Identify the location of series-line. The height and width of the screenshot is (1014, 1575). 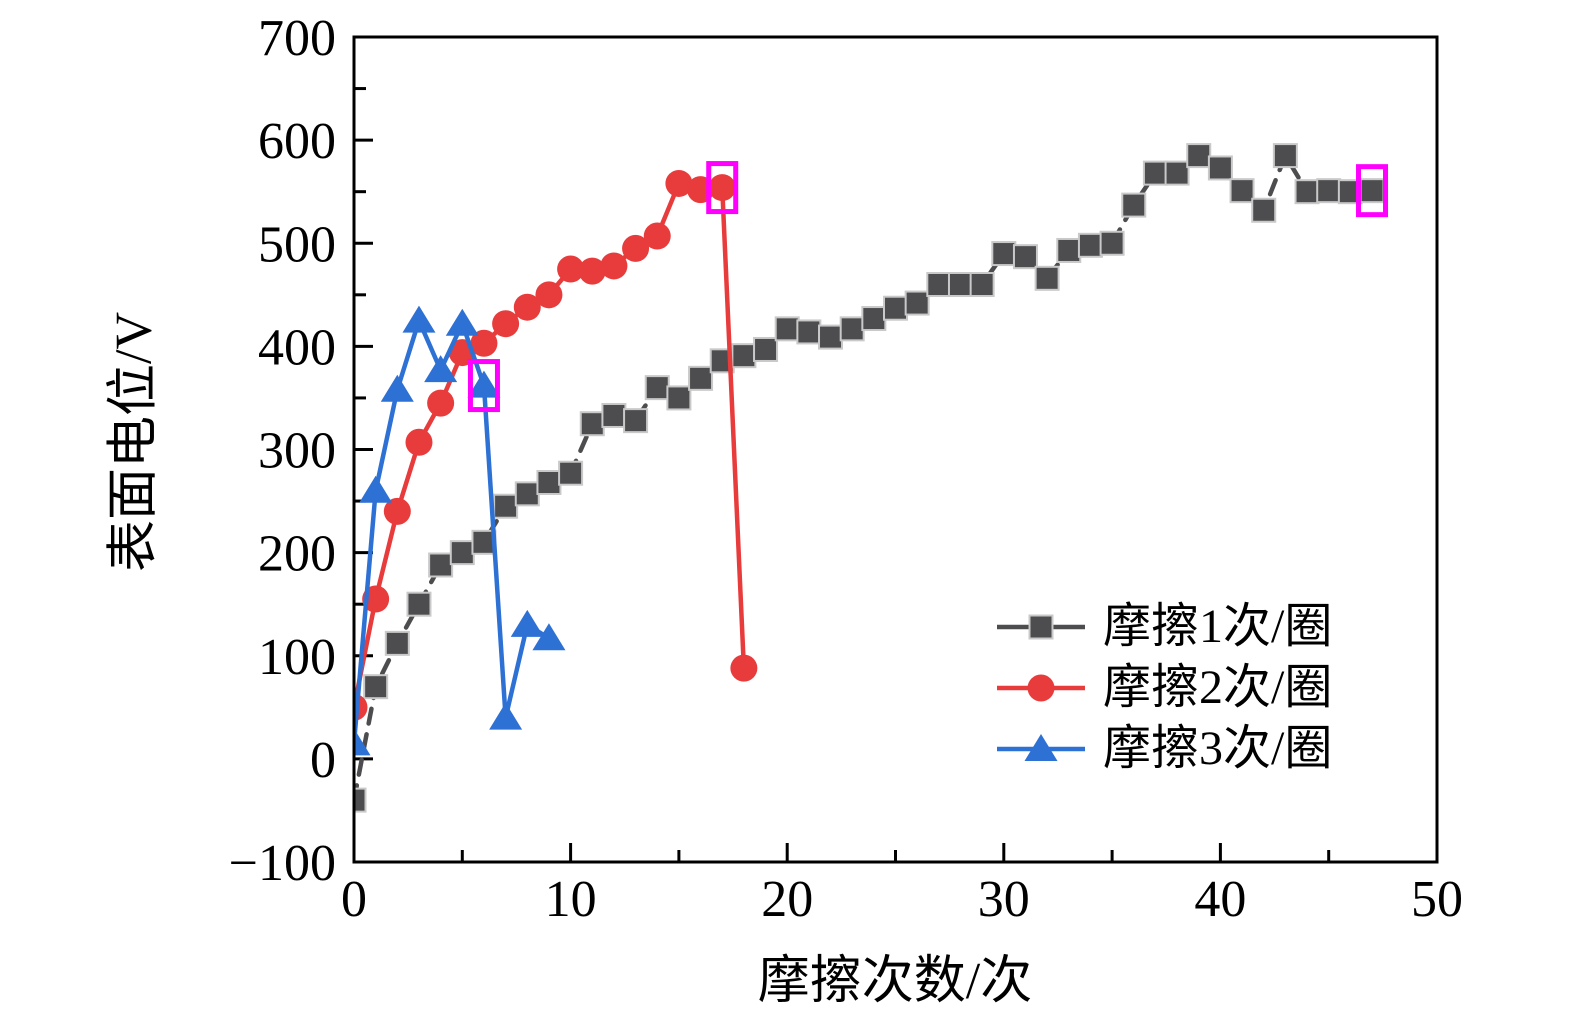
(452, 530).